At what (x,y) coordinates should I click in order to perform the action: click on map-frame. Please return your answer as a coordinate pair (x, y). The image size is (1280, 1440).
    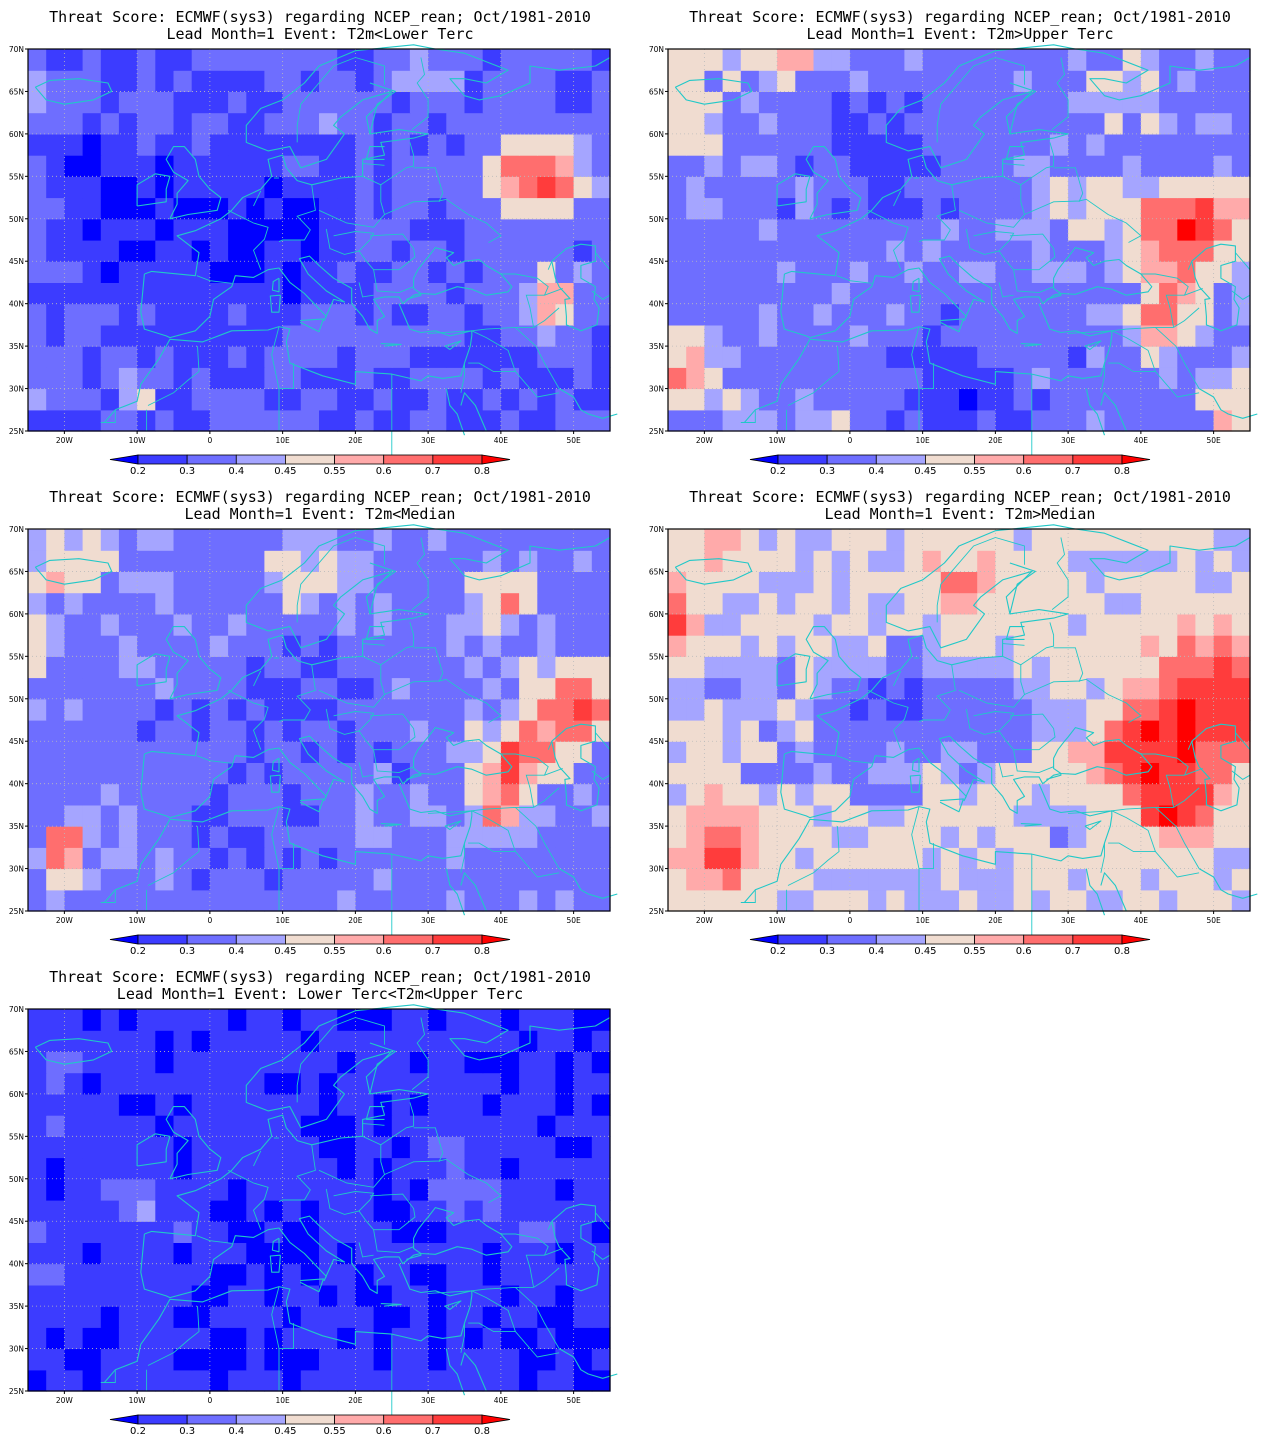
    Looking at the image, I should click on (319, 1200).